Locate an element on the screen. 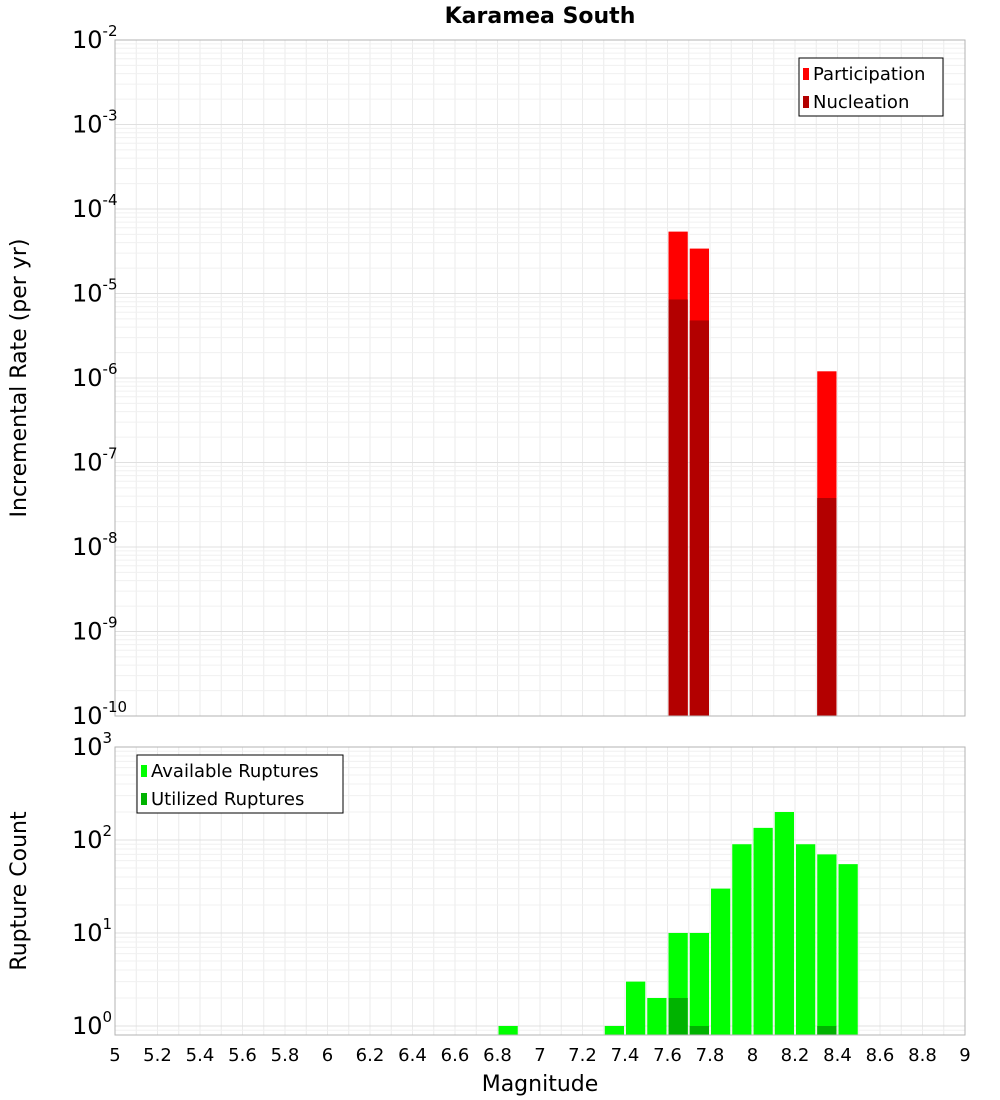 The width and height of the screenshot is (1000, 1100). y-tick-label: 10⁻³ is located at coordinates (95, 123).